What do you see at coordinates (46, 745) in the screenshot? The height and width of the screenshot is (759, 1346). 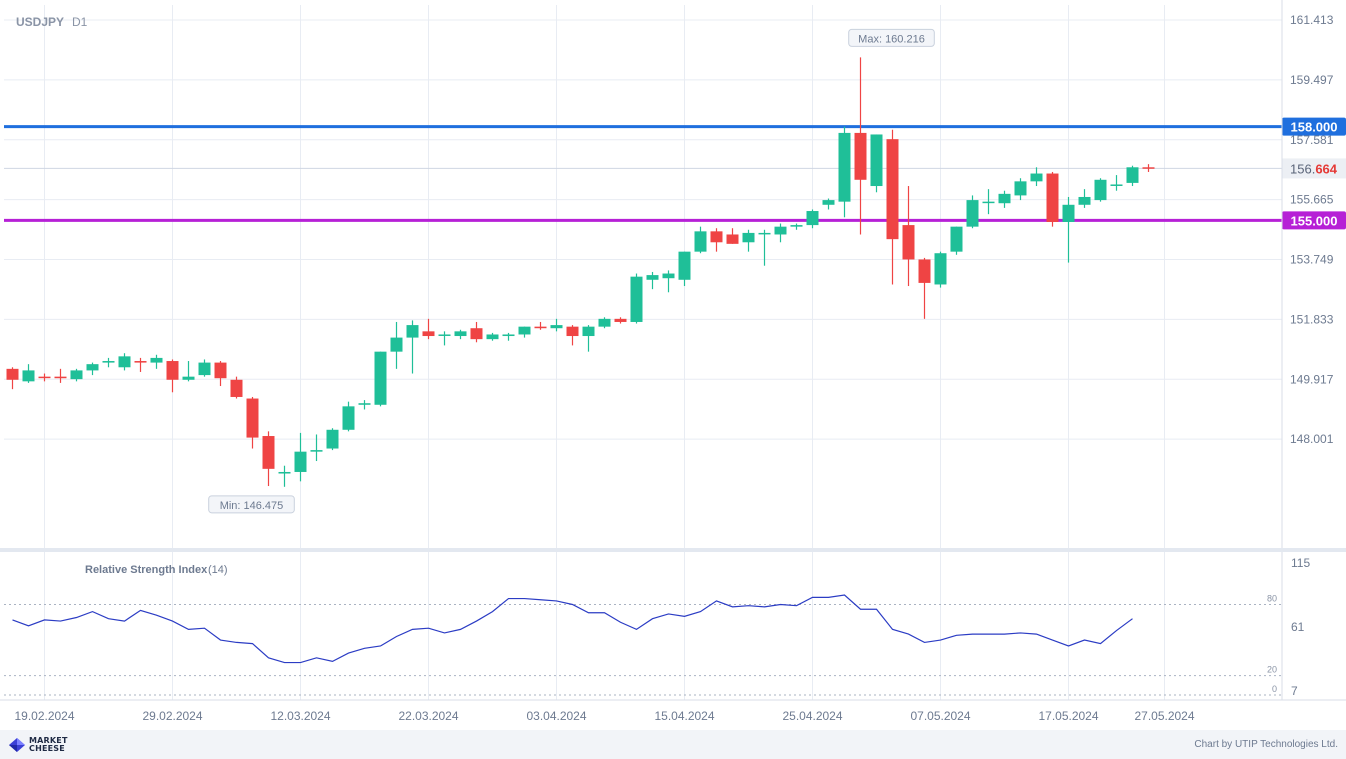 I see `brand-logo: MARKET CHEESE` at bounding box center [46, 745].